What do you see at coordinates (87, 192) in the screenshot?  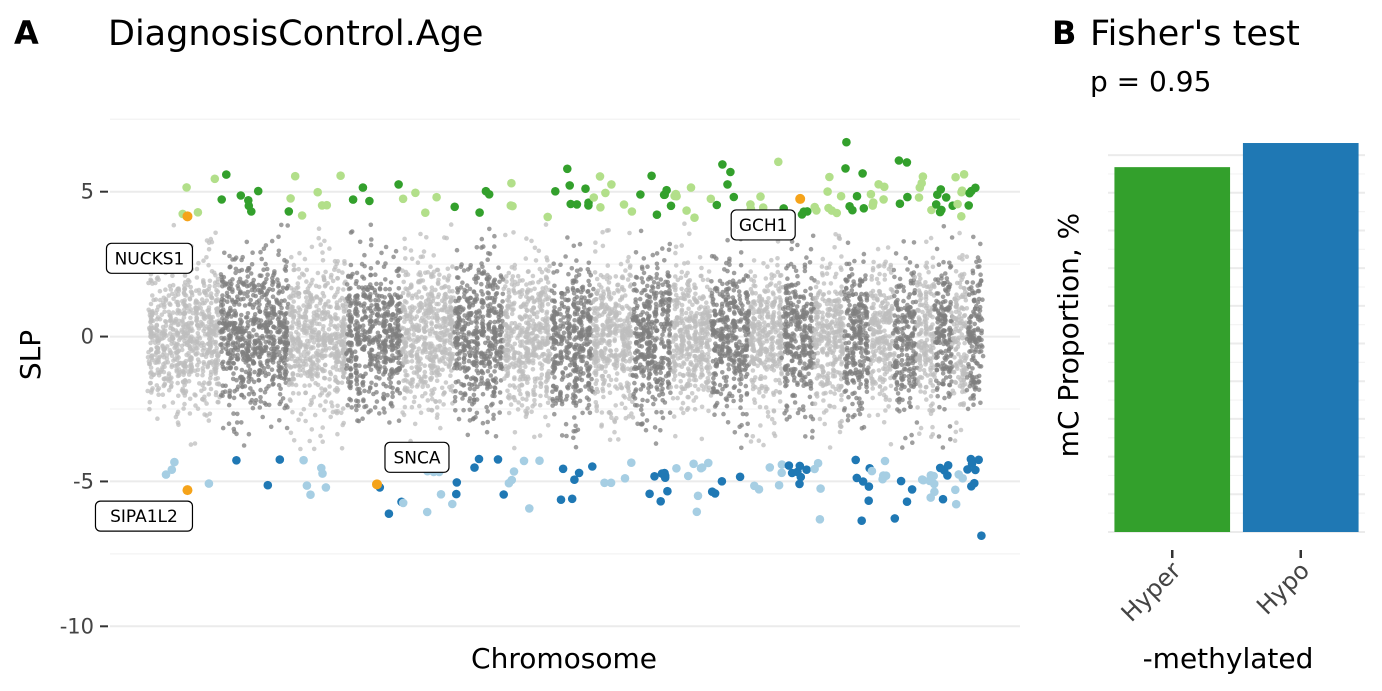 I see `y-tick-label: 5` at bounding box center [87, 192].